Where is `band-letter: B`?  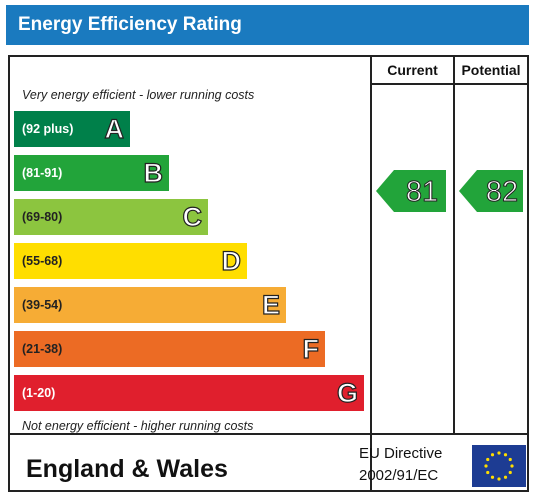 band-letter: B is located at coordinates (153, 172).